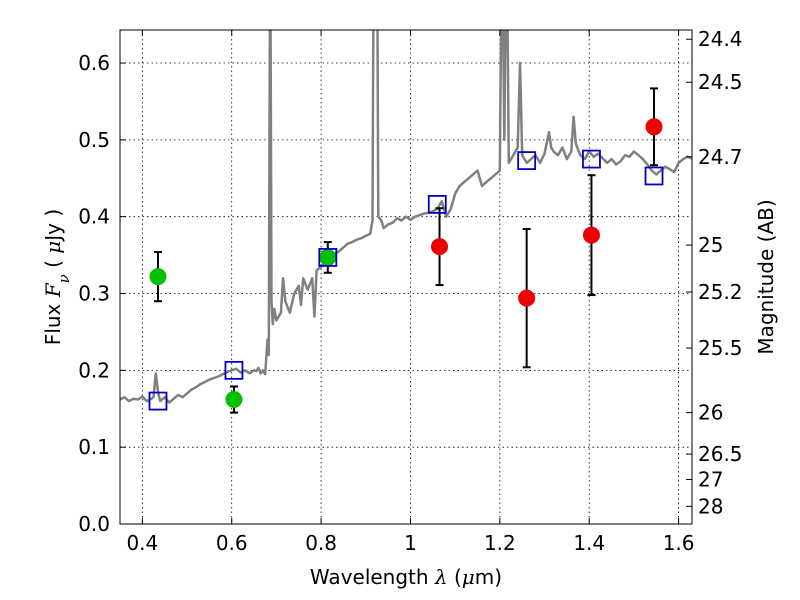  I want to click on right-tick-label: 25, so click(710, 245).